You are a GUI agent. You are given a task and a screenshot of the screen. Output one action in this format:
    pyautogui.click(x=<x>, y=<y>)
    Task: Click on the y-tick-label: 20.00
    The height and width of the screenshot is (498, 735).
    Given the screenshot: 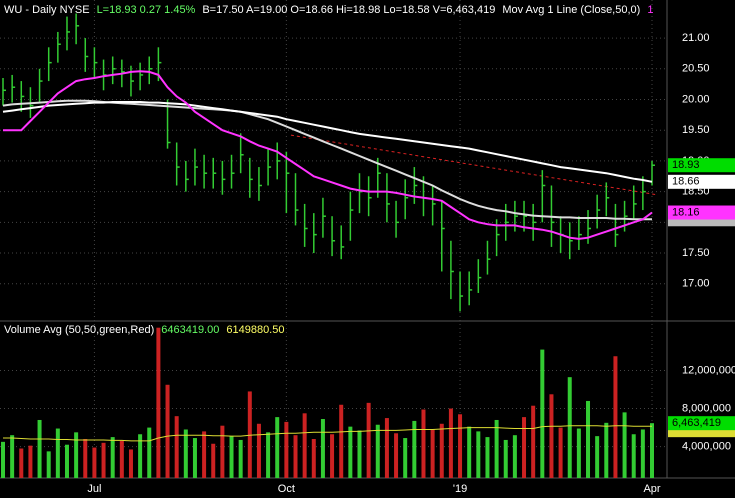 What is the action you would take?
    pyautogui.click(x=696, y=99)
    